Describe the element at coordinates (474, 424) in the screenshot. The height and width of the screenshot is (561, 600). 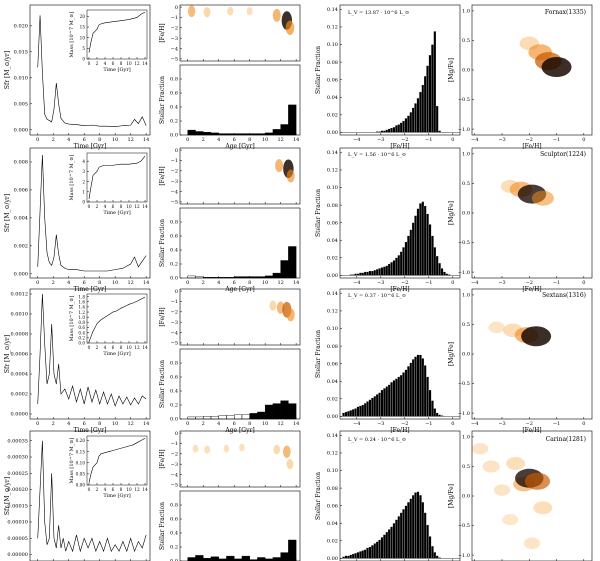
I see `x-tick-label: −4` at that location.